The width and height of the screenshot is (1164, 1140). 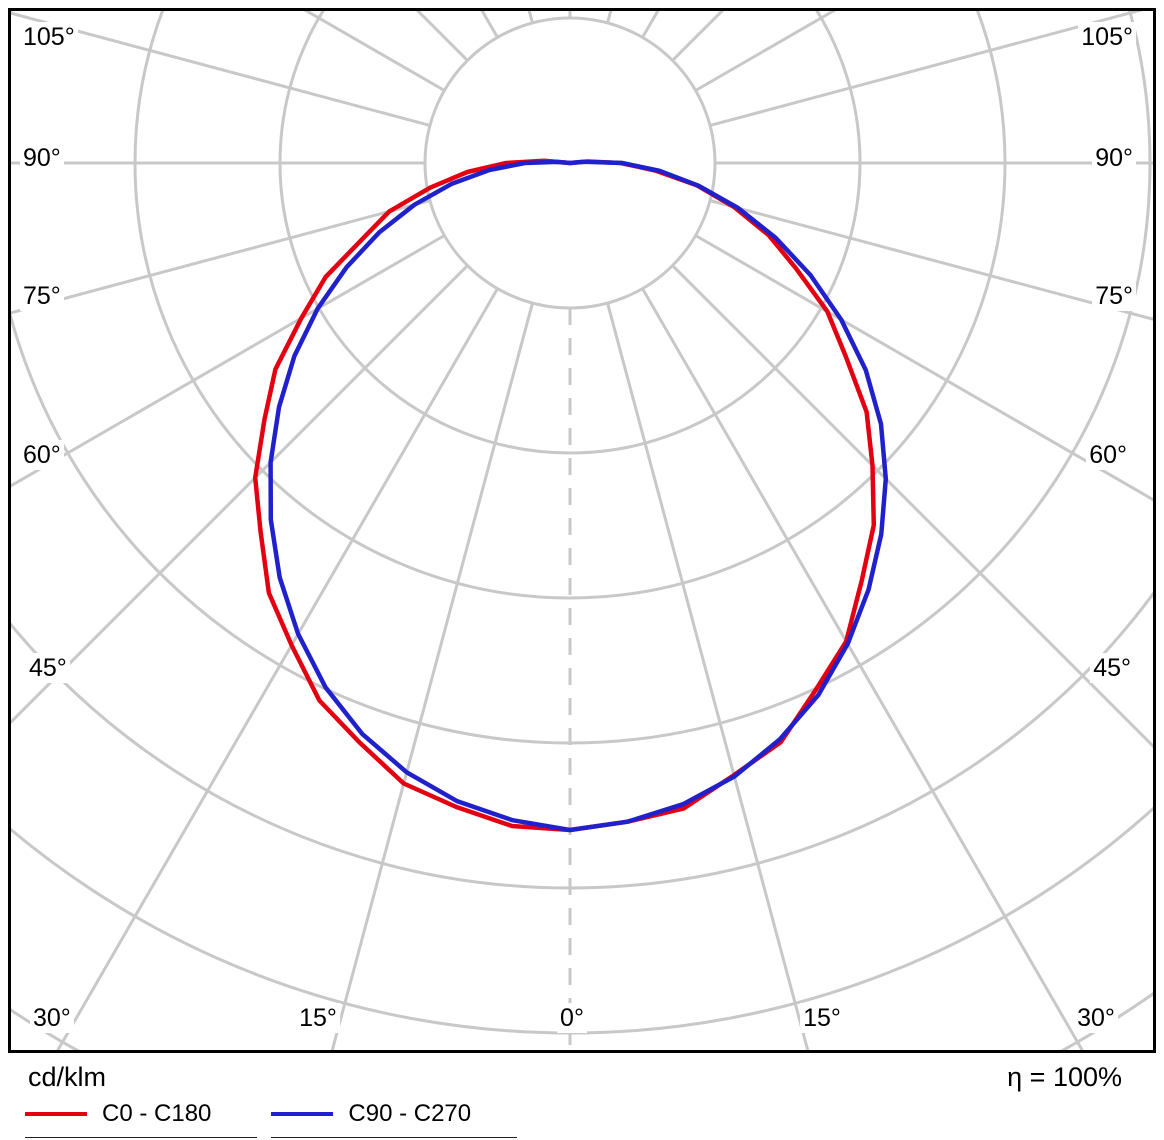 What do you see at coordinates (318, 1018) in the screenshot?
I see `gamma-label-bottom-15l: 15°` at bounding box center [318, 1018].